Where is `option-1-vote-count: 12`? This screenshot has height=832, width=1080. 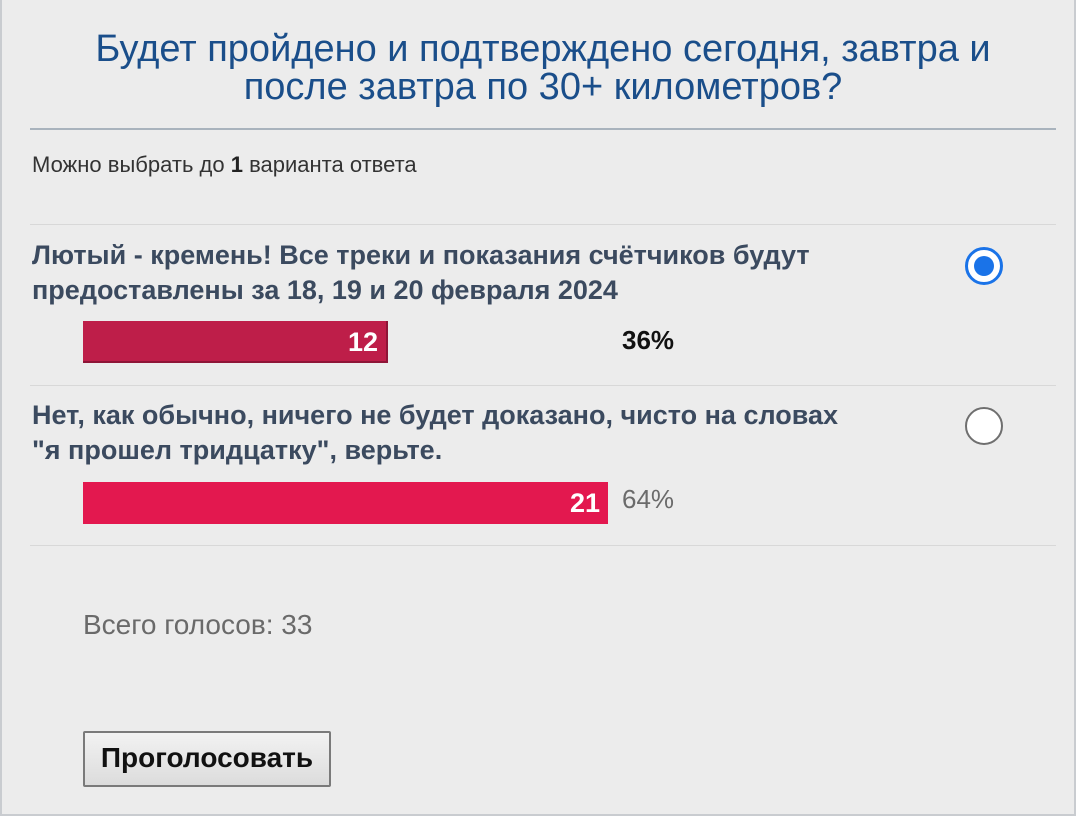 option-1-vote-count: 12 is located at coordinates (362, 342).